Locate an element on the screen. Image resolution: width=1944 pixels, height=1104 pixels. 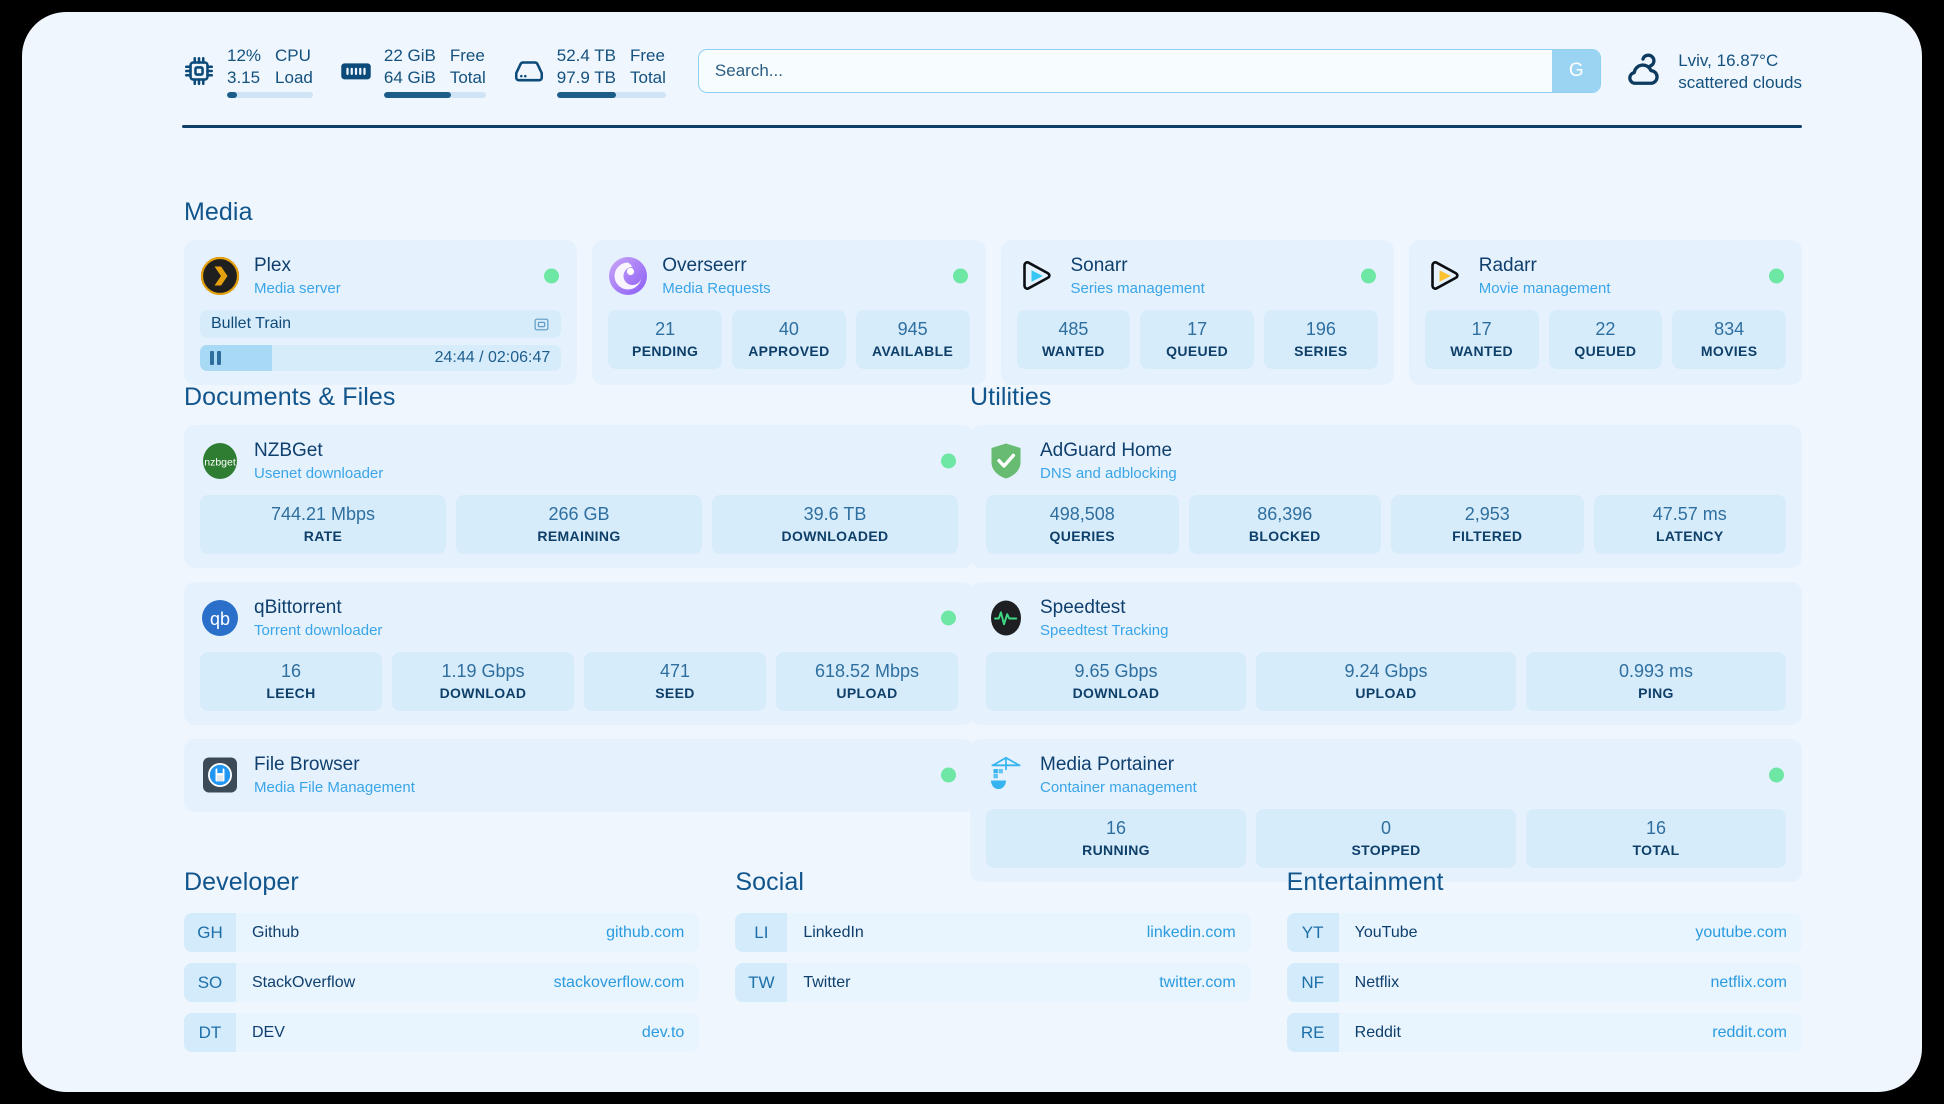
stat-tile: 2,953 FILTERED is located at coordinates (1487, 524).